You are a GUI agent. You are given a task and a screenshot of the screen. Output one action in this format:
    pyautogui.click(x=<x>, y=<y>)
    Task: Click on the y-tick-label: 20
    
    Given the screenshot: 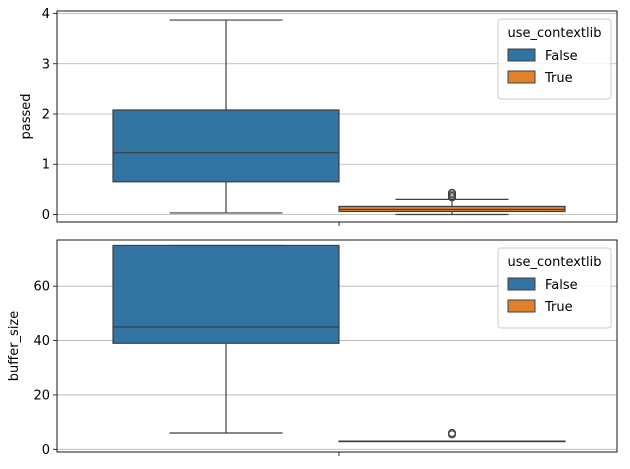 What is the action you would take?
    pyautogui.click(x=41, y=395)
    